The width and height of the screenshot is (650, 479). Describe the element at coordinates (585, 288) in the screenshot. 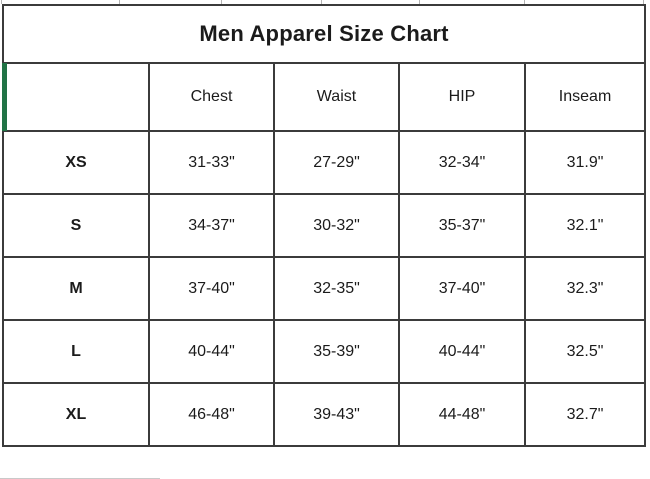

I see `cell-m-inseam: 32.3"` at that location.